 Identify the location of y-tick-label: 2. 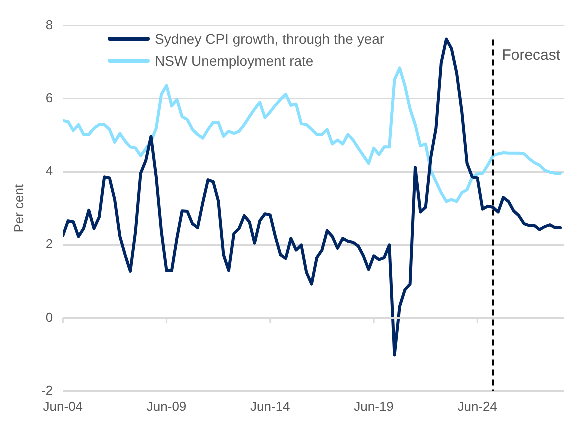
(50, 244).